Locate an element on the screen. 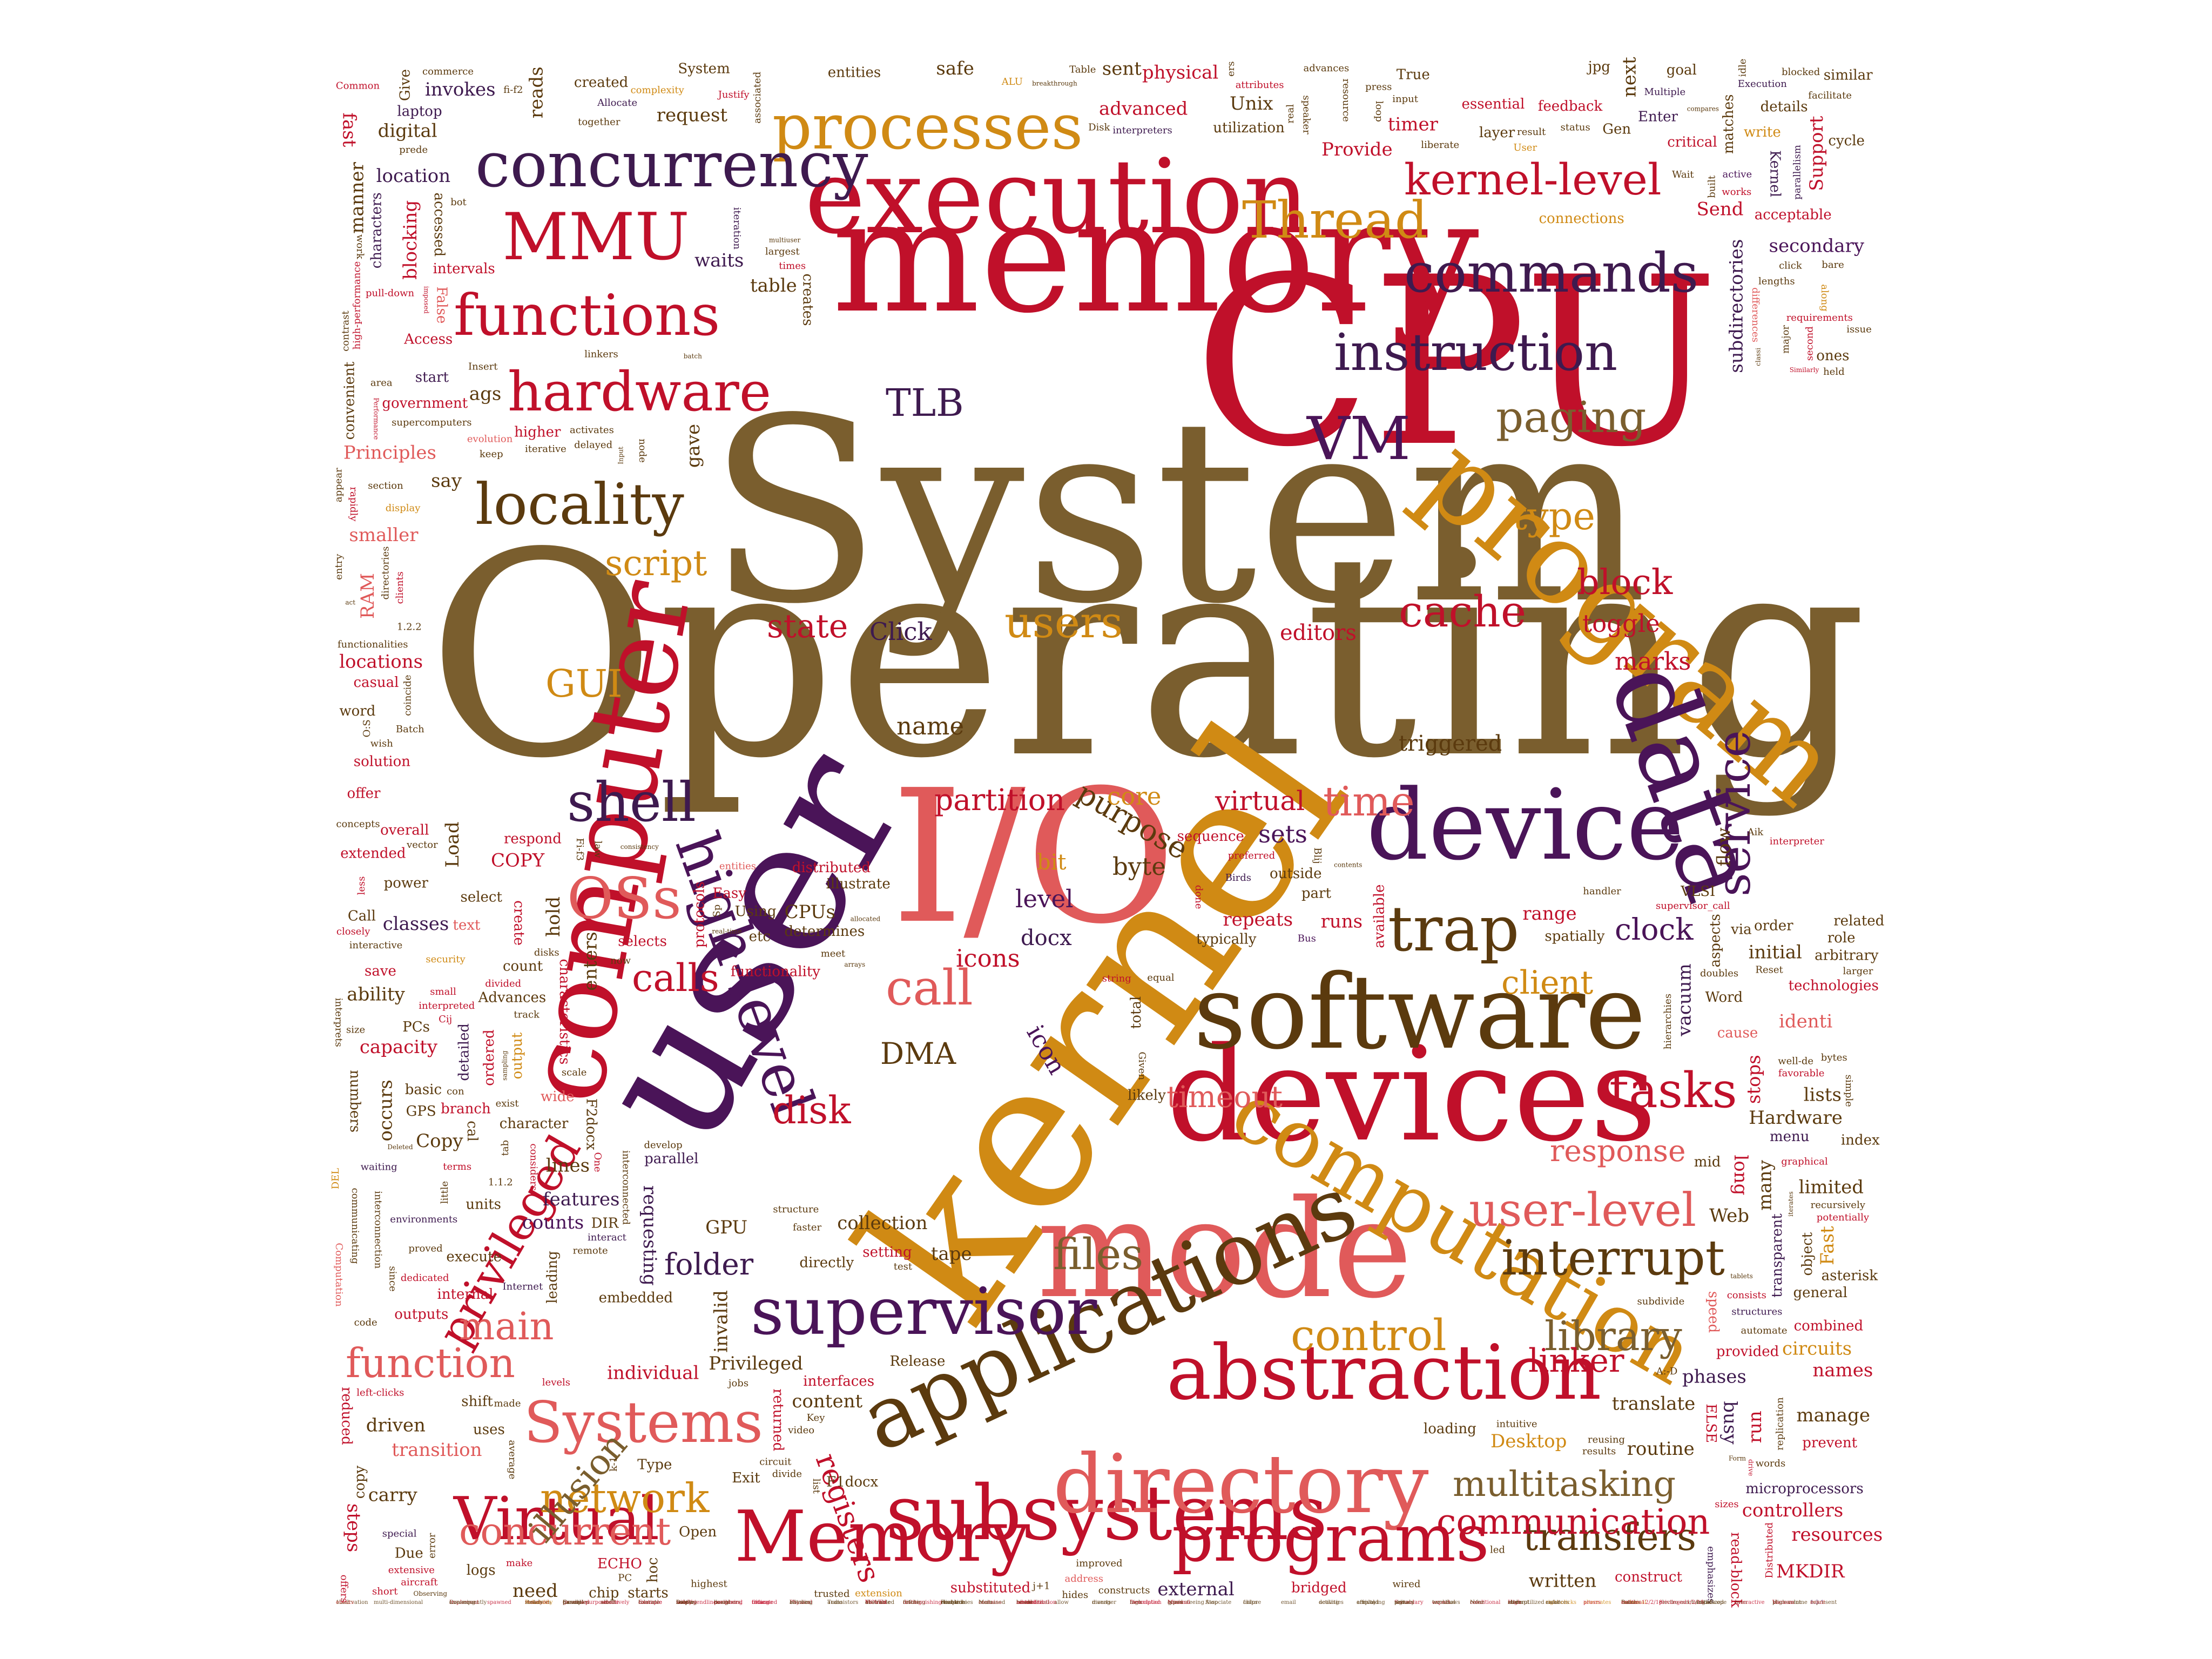  cloud-word: critical is located at coordinates (1692, 142).